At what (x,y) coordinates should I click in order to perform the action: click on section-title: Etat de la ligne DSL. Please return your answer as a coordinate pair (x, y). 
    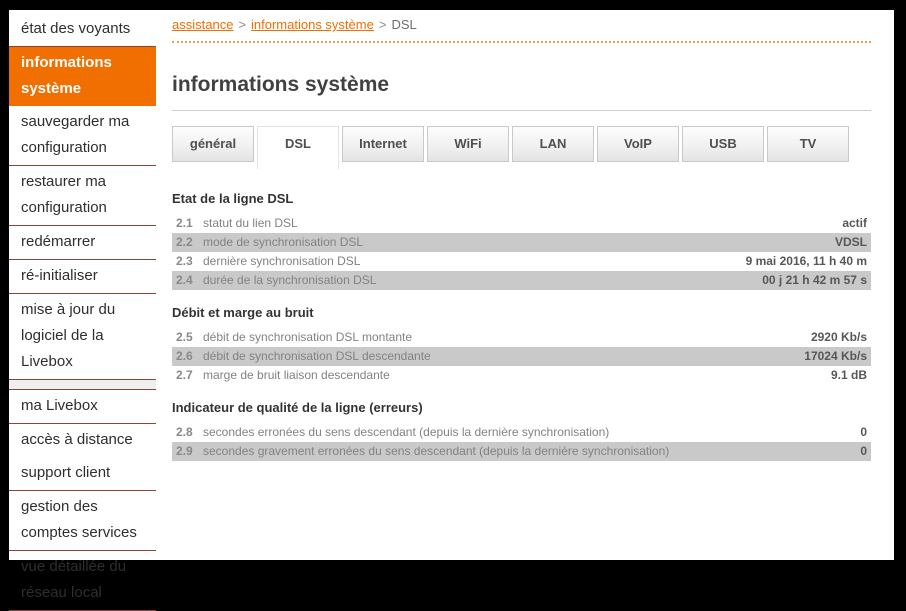
    Looking at the image, I should click on (233, 198).